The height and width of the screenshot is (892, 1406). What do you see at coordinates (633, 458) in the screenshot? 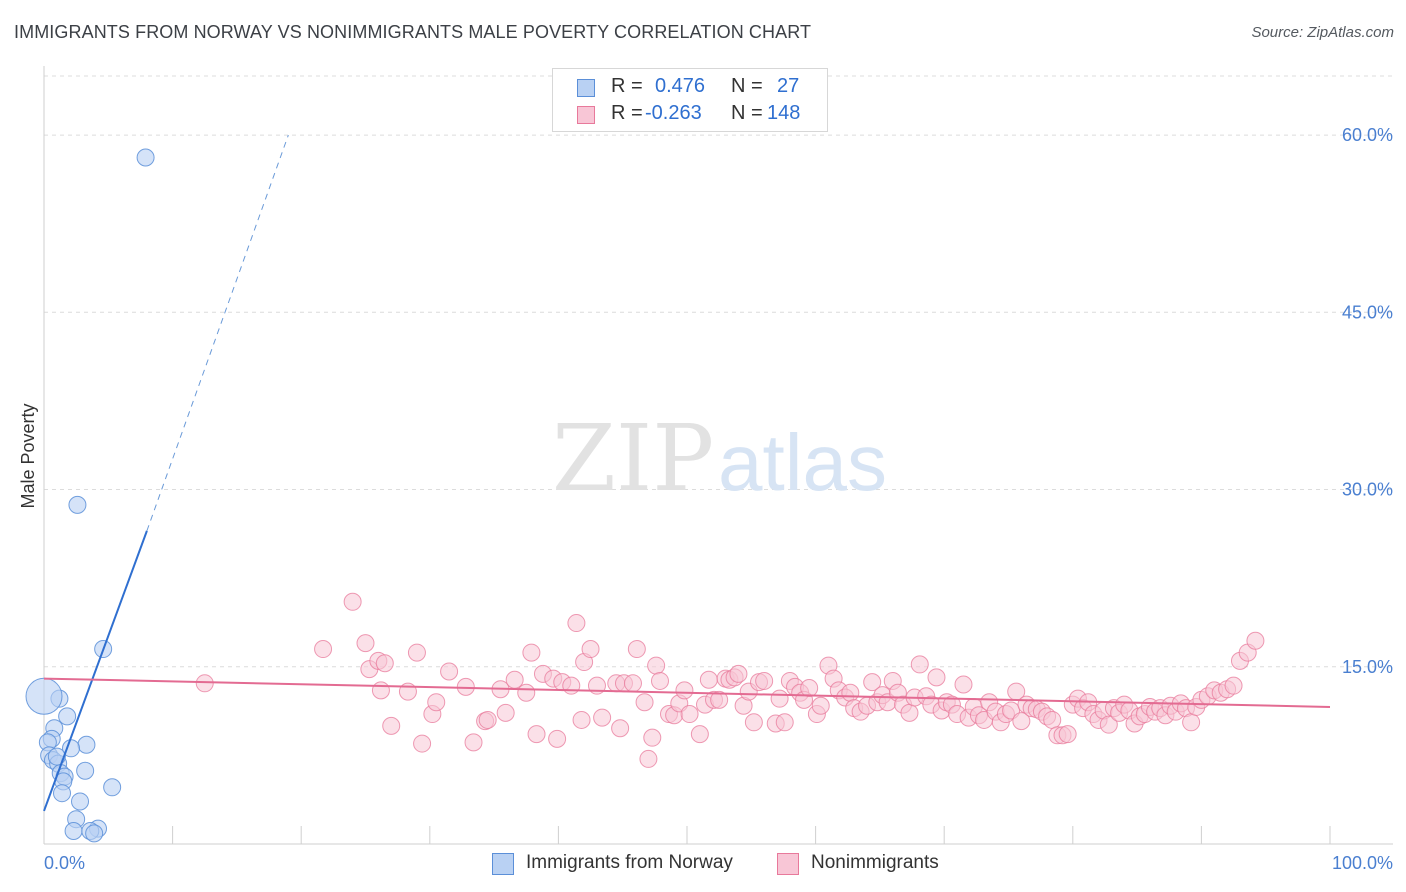
I see `watermark-zip: ZIP` at bounding box center [633, 458].